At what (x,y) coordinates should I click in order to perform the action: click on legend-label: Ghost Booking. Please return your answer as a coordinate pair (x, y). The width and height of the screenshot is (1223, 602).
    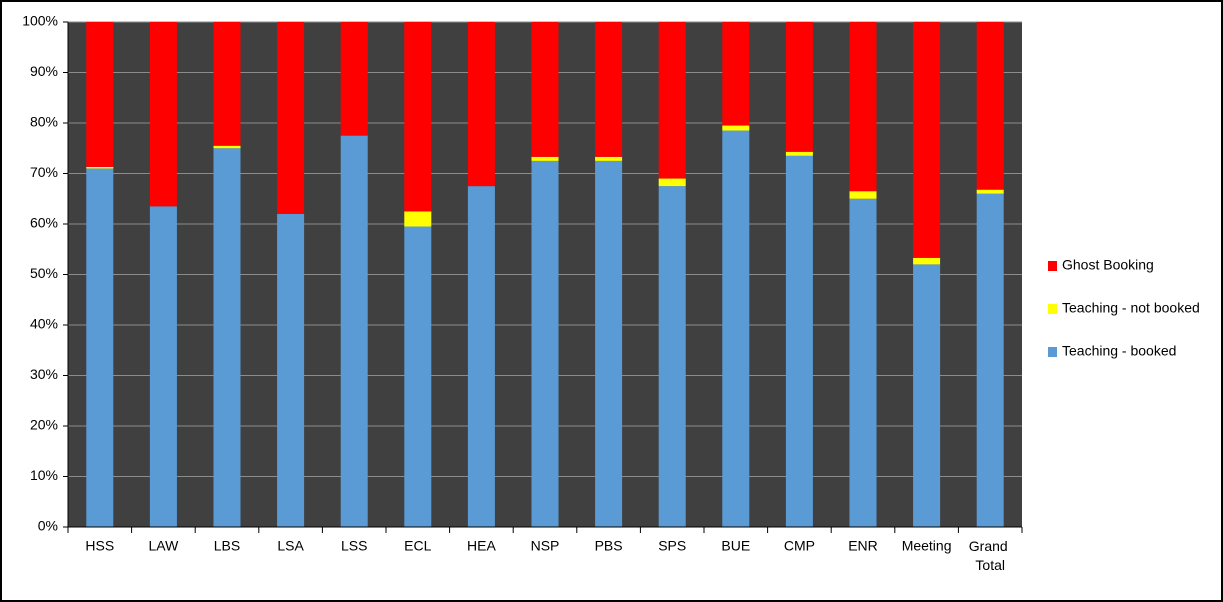
    Looking at the image, I should click on (1108, 265).